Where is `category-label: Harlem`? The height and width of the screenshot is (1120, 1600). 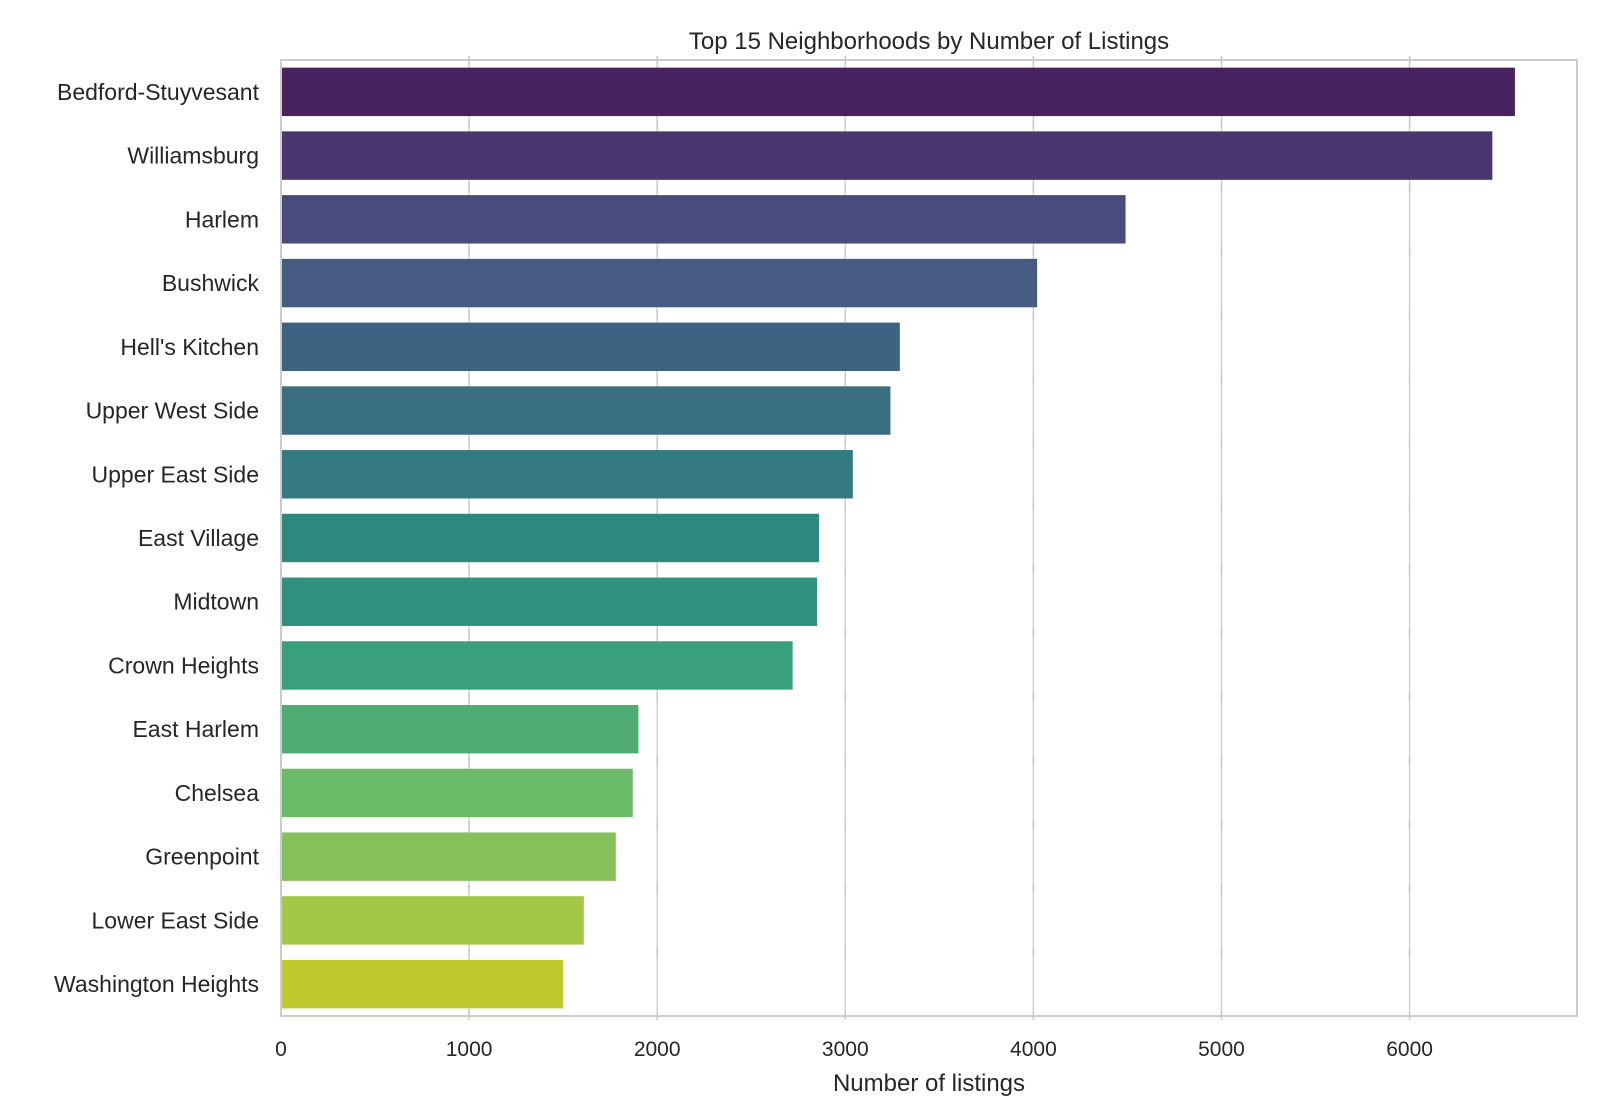
category-label: Harlem is located at coordinates (222, 219).